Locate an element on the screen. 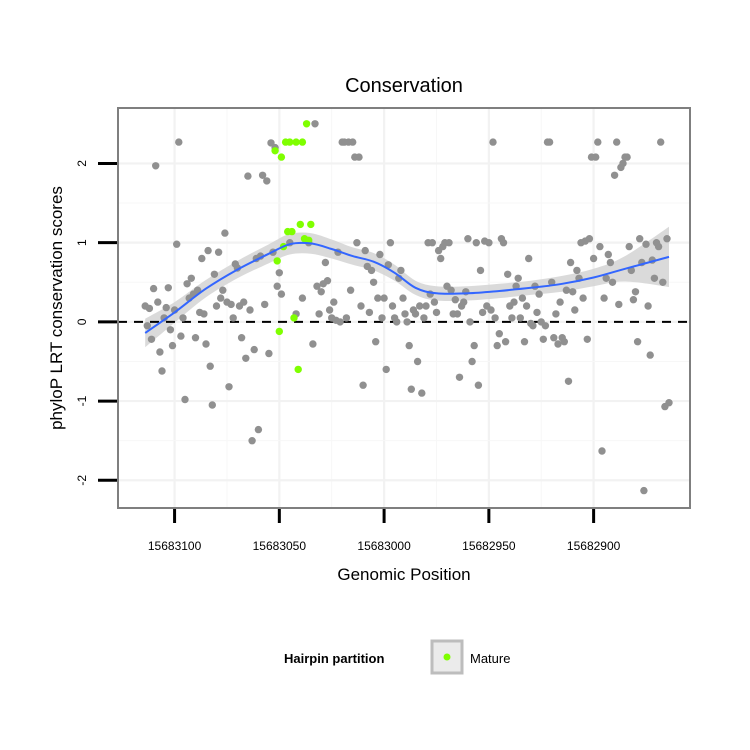 The width and height of the screenshot is (750, 750). x-axis-title: Genomic Position is located at coordinates (403, 574).